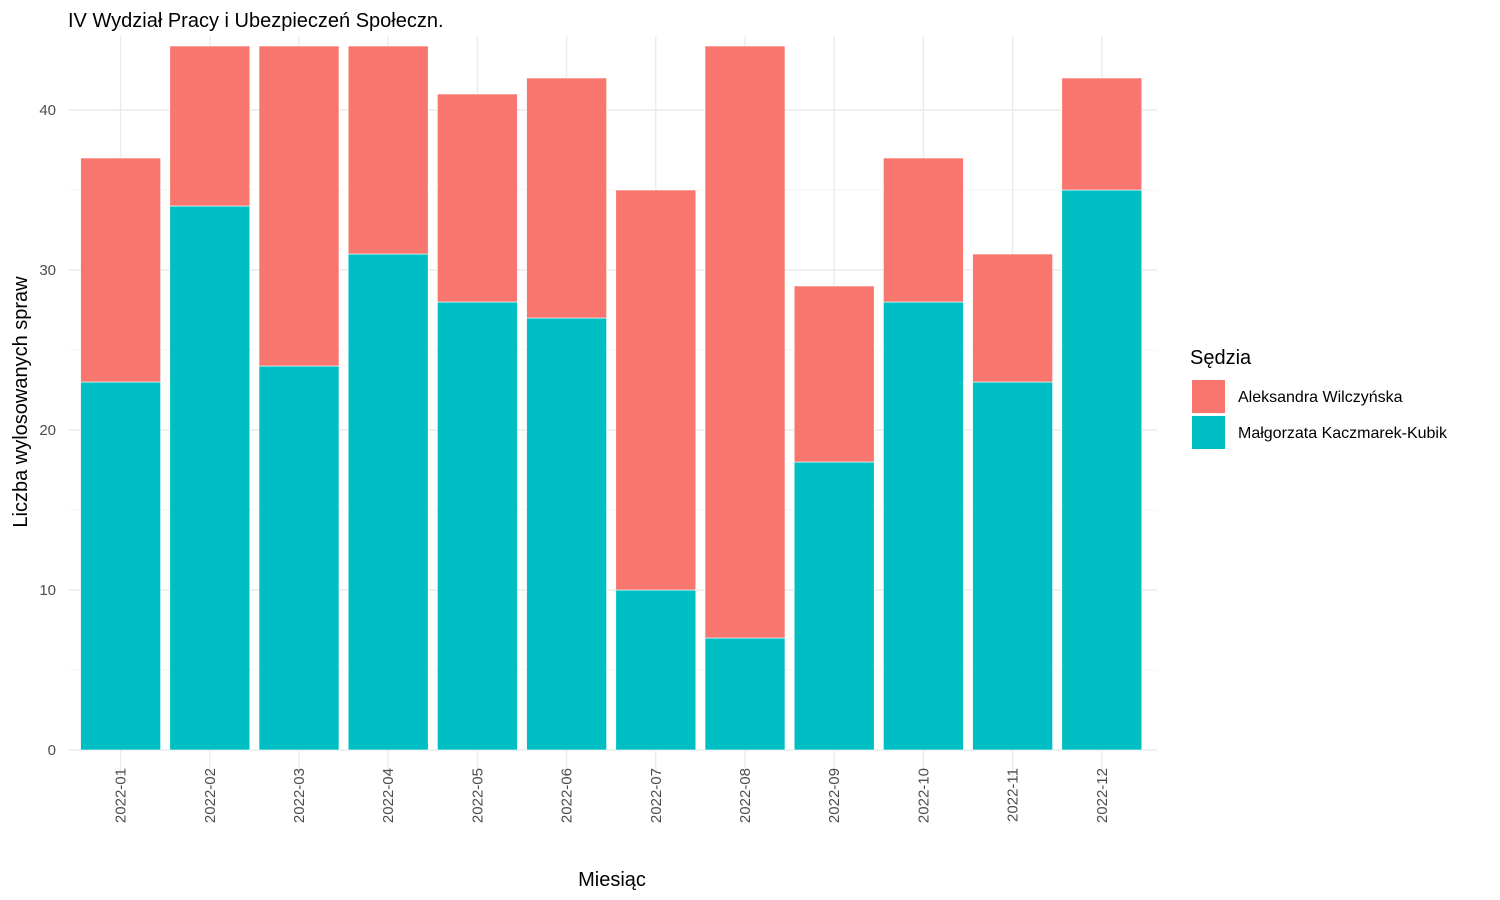 The width and height of the screenshot is (1500, 900). Describe the element at coordinates (121, 795) in the screenshot. I see `x-tick-label: 2022-01` at that location.